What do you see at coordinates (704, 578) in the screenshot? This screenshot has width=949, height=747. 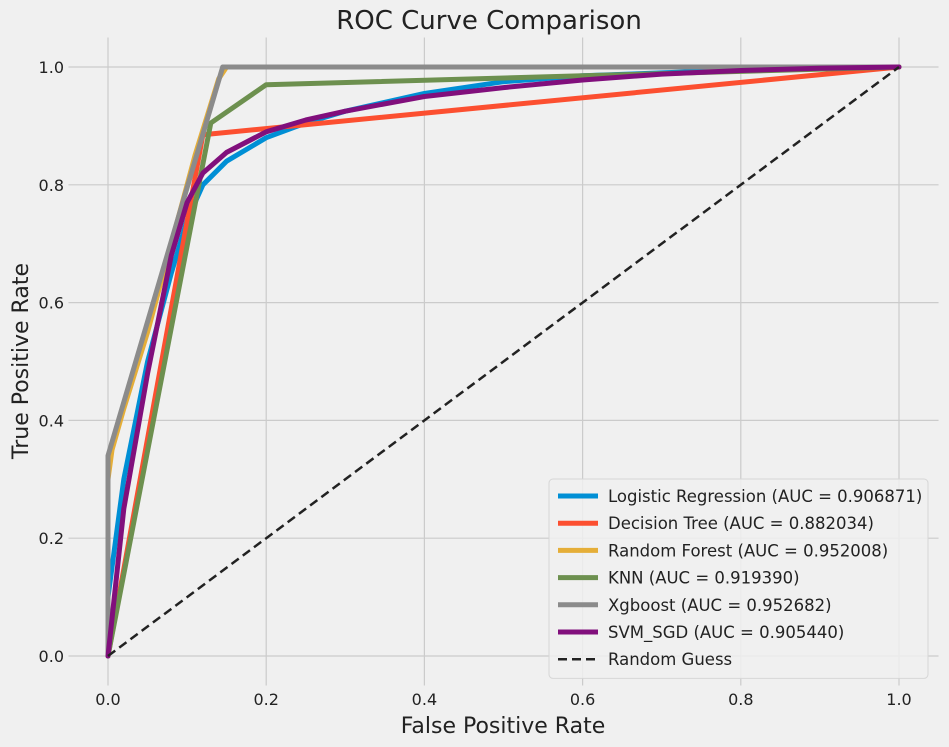 I see `legend-label-knn: KNN (AUC = 0.919390)` at bounding box center [704, 578].